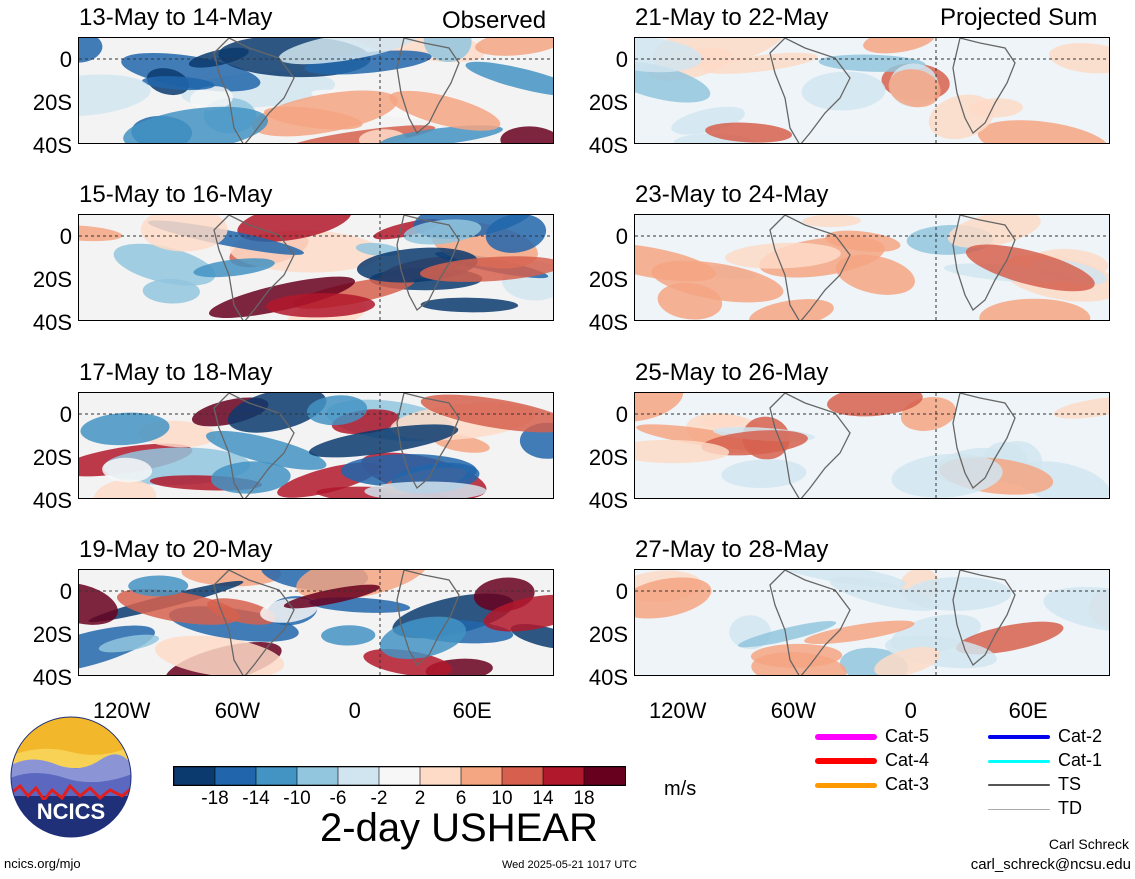 The width and height of the screenshot is (1135, 879). What do you see at coordinates (379, 798) in the screenshot?
I see `colorbar-tick-label: -2` at bounding box center [379, 798].